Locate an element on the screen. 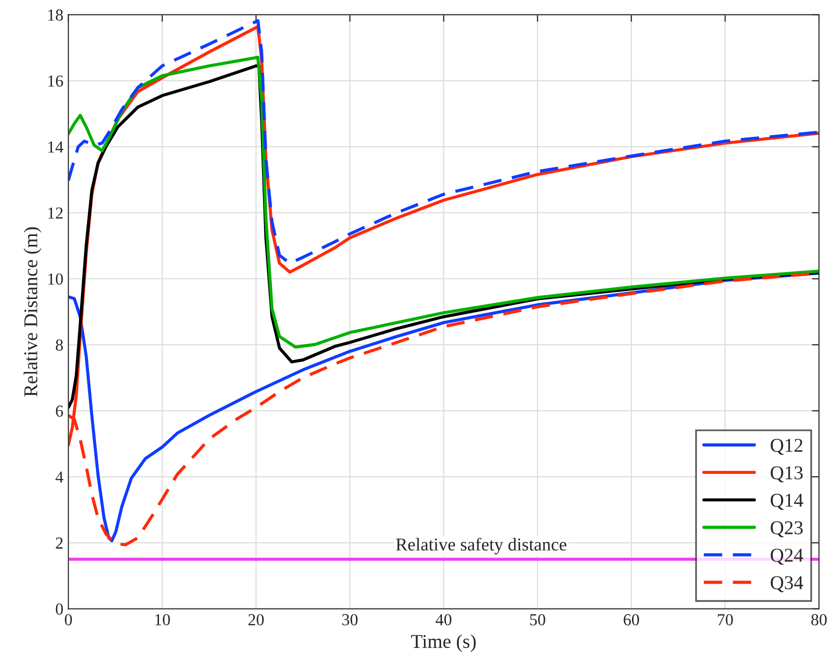  y-tick-label: 8 is located at coordinates (59, 345).